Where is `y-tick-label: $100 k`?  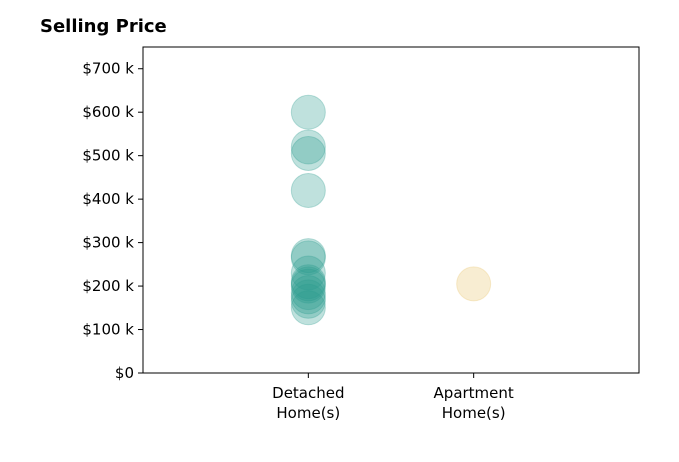 y-tick-label: $100 k is located at coordinates (108, 330).